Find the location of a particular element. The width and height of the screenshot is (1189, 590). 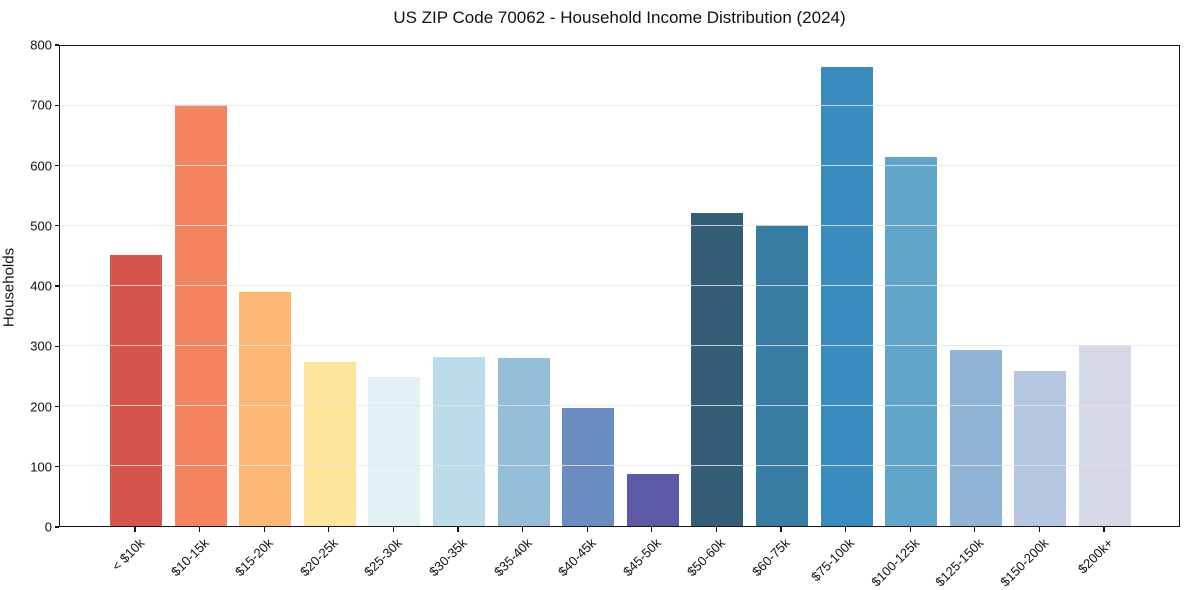

x-tick-label: $200k+ is located at coordinates (1095, 556).